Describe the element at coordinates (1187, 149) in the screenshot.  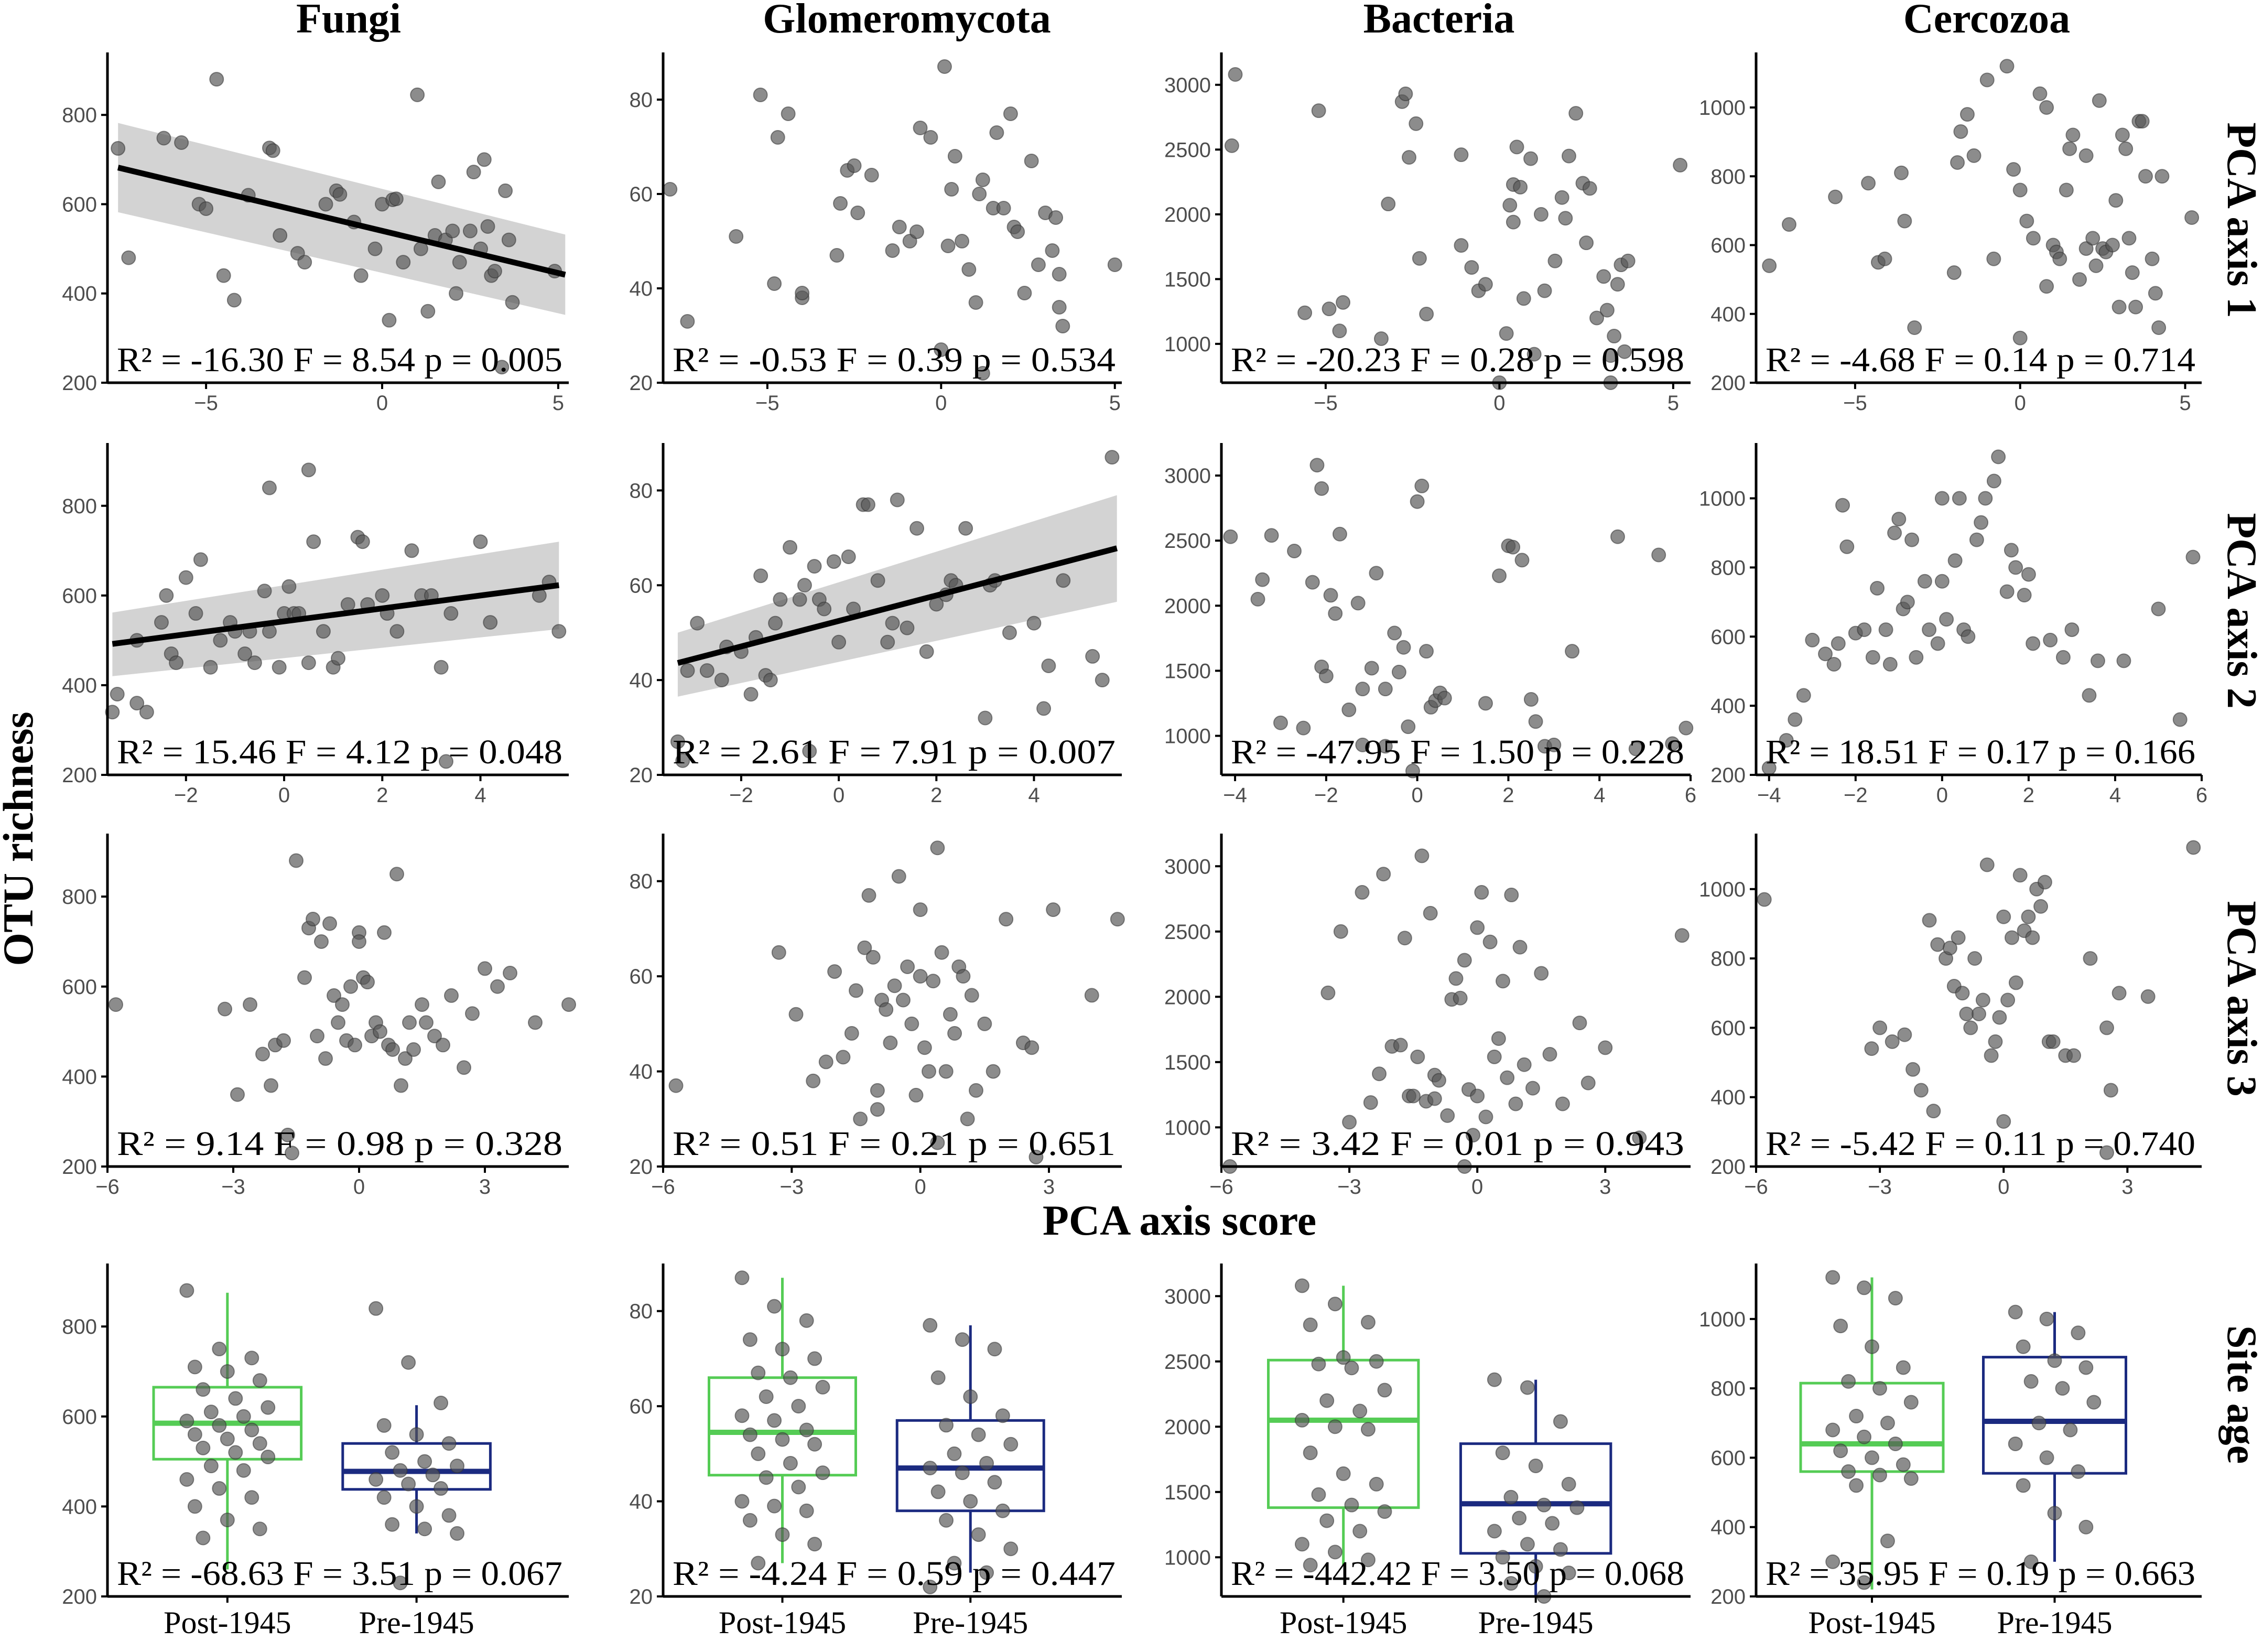
I see `y-tick-label: 2500` at that location.